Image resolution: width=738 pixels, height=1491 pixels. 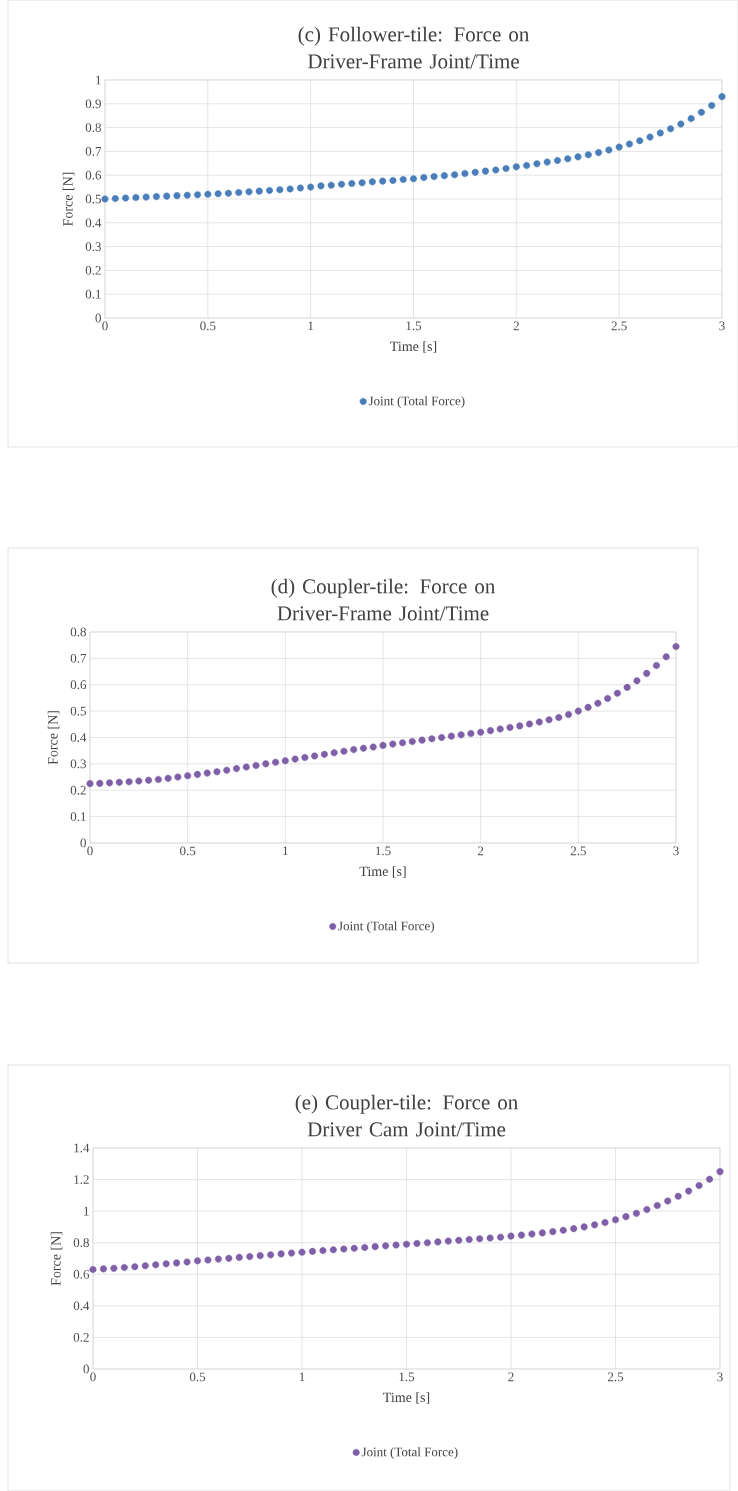 What do you see at coordinates (93, 104) in the screenshot?
I see `y-tick-label: 0.9` at bounding box center [93, 104].